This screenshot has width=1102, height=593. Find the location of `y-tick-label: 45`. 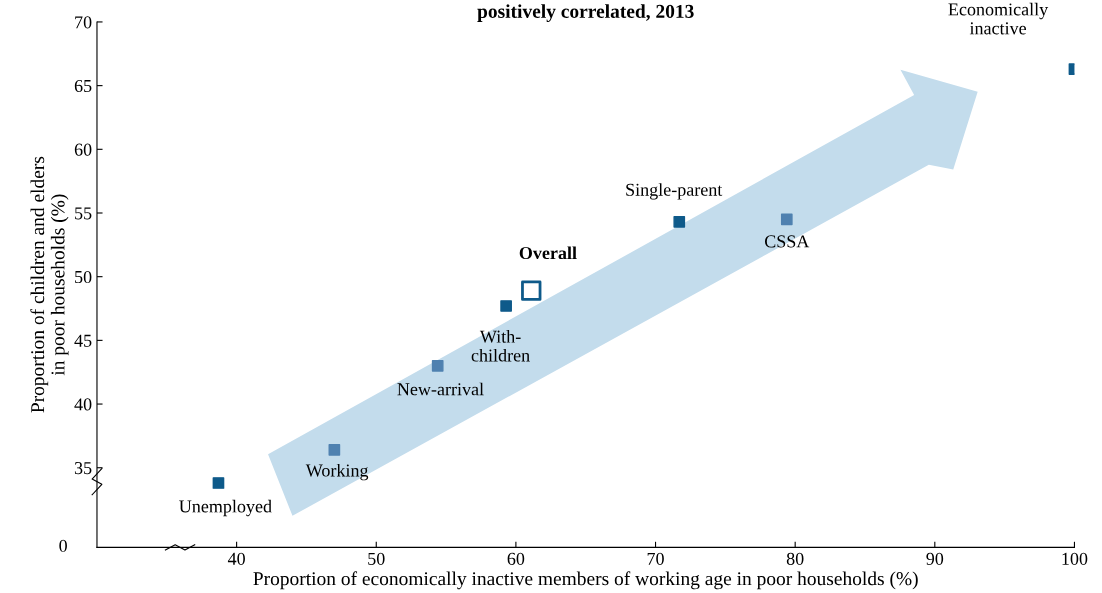

y-tick-label: 45 is located at coordinates (83, 340).